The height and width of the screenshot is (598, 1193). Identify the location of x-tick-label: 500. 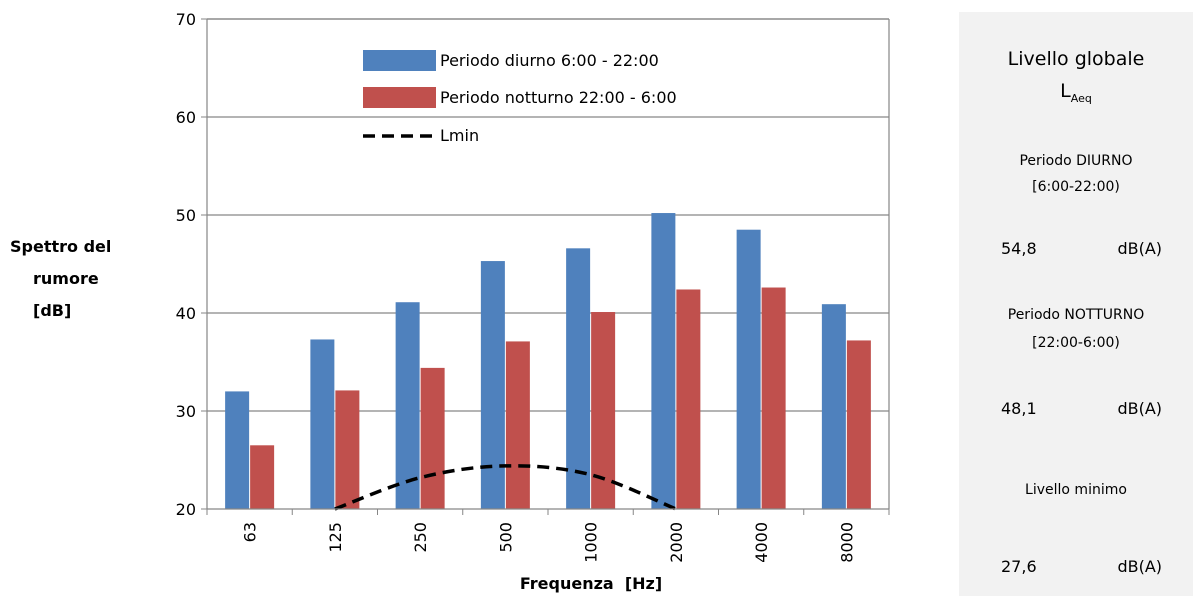
(505, 537).